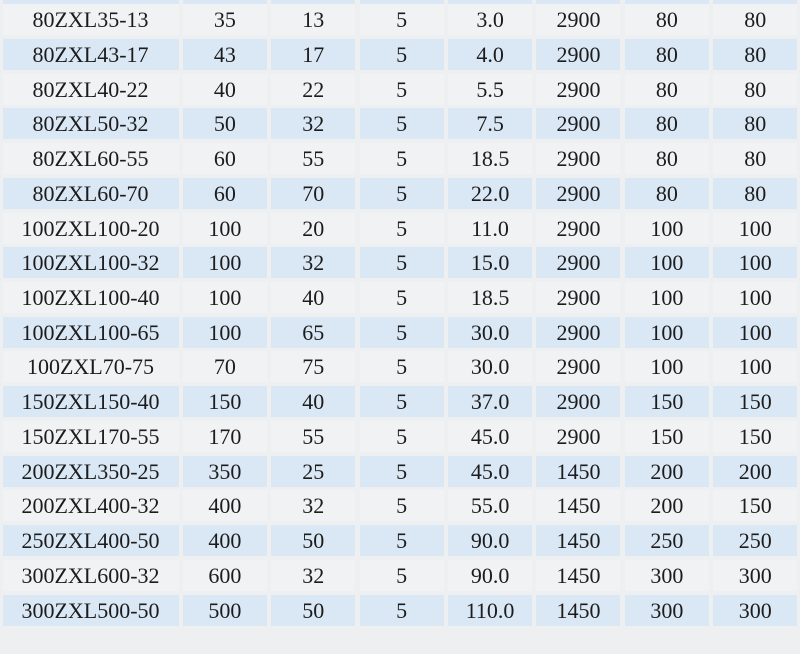 The width and height of the screenshot is (800, 654). Describe the element at coordinates (90, 193) in the screenshot. I see `table-cell-model: 80ZXL60-70` at that location.